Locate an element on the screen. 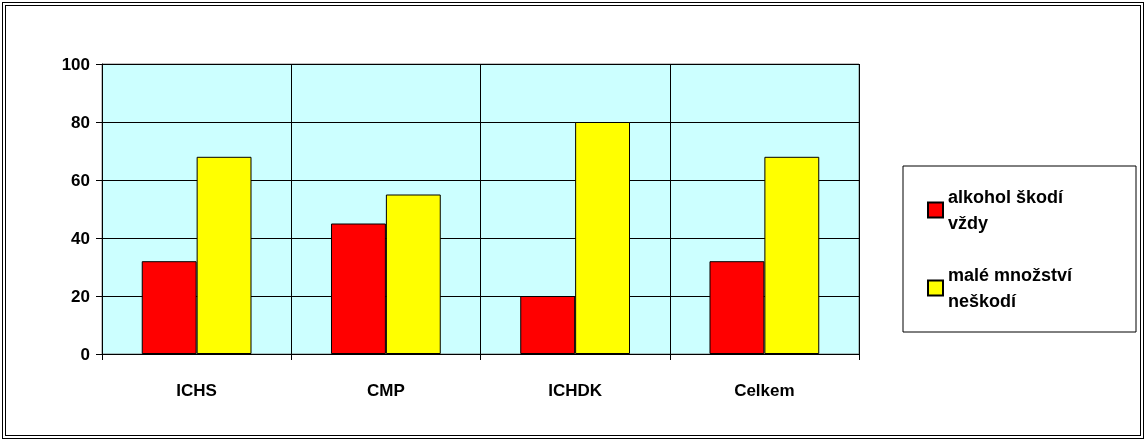 Image resolution: width=1144 pixels, height=439 pixels. y-tick-label: 100 is located at coordinates (75, 64).